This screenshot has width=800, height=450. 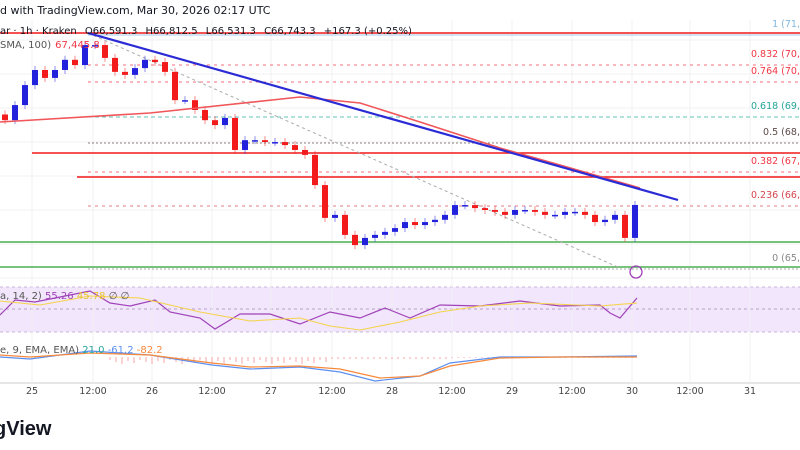 I want to click on fib-level-label: 0 (65,, so click(x=786, y=258).